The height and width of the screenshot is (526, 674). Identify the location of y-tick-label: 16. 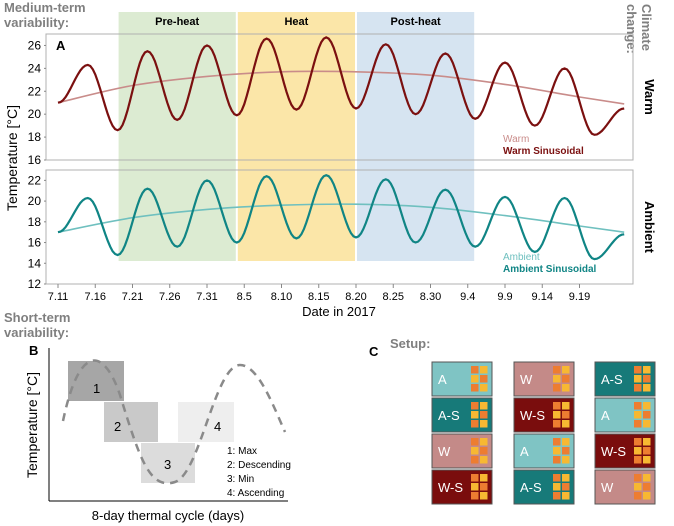
(35, 160).